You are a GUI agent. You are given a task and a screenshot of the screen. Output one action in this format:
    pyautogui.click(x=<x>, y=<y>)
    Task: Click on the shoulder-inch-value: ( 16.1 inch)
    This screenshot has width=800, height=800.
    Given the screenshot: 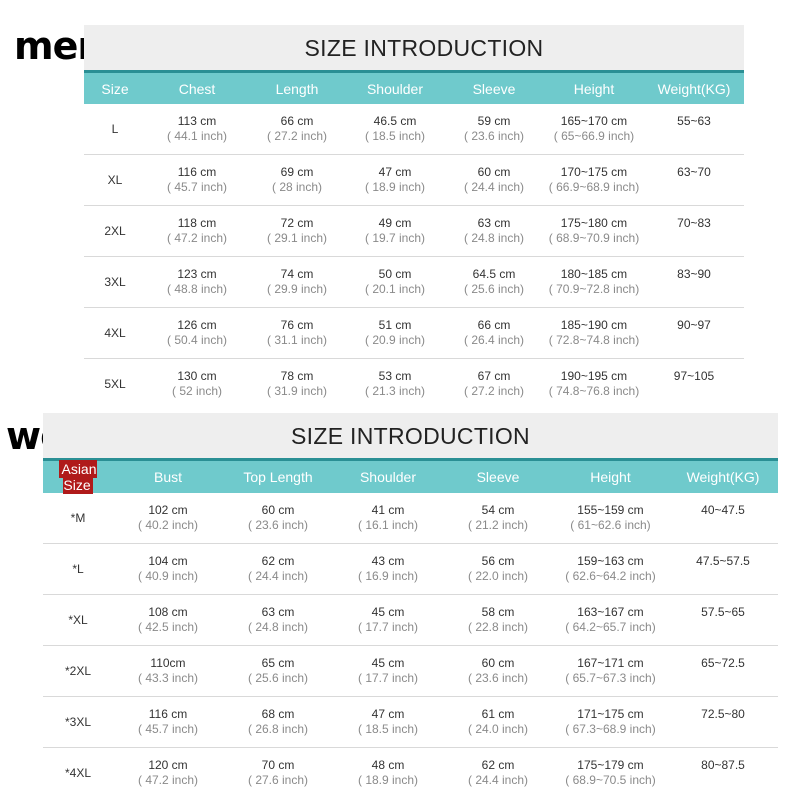 What is the action you would take?
    pyautogui.click(x=388, y=525)
    